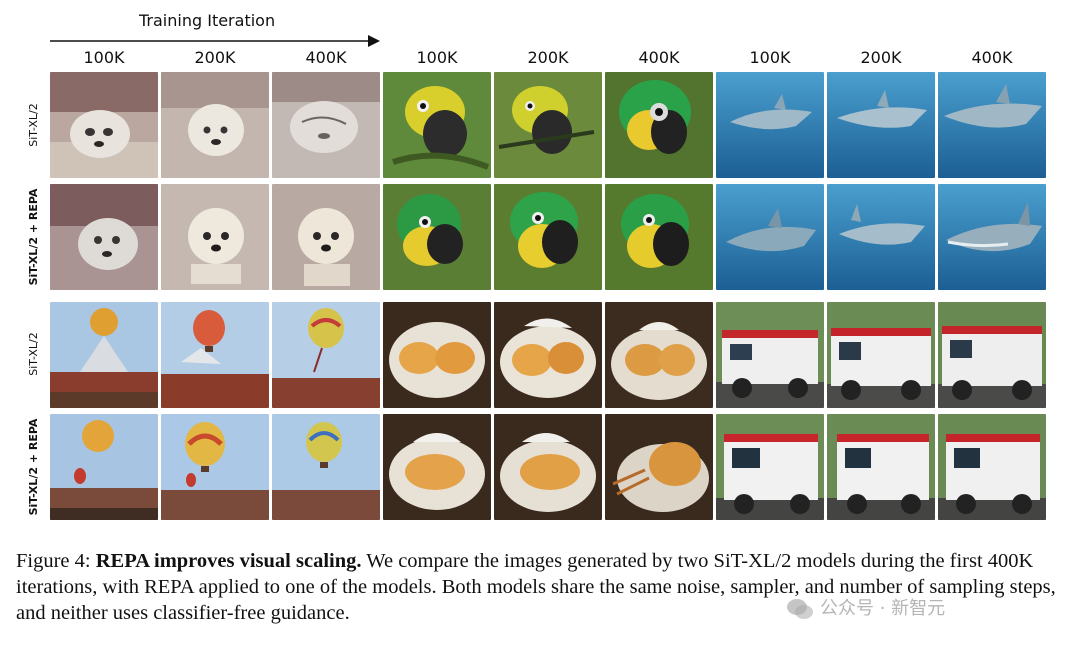 Image resolution: width=1080 pixels, height=650 pixels. Describe the element at coordinates (207, 20) in the screenshot. I see `training-iteration-label: Training Iteration` at that location.